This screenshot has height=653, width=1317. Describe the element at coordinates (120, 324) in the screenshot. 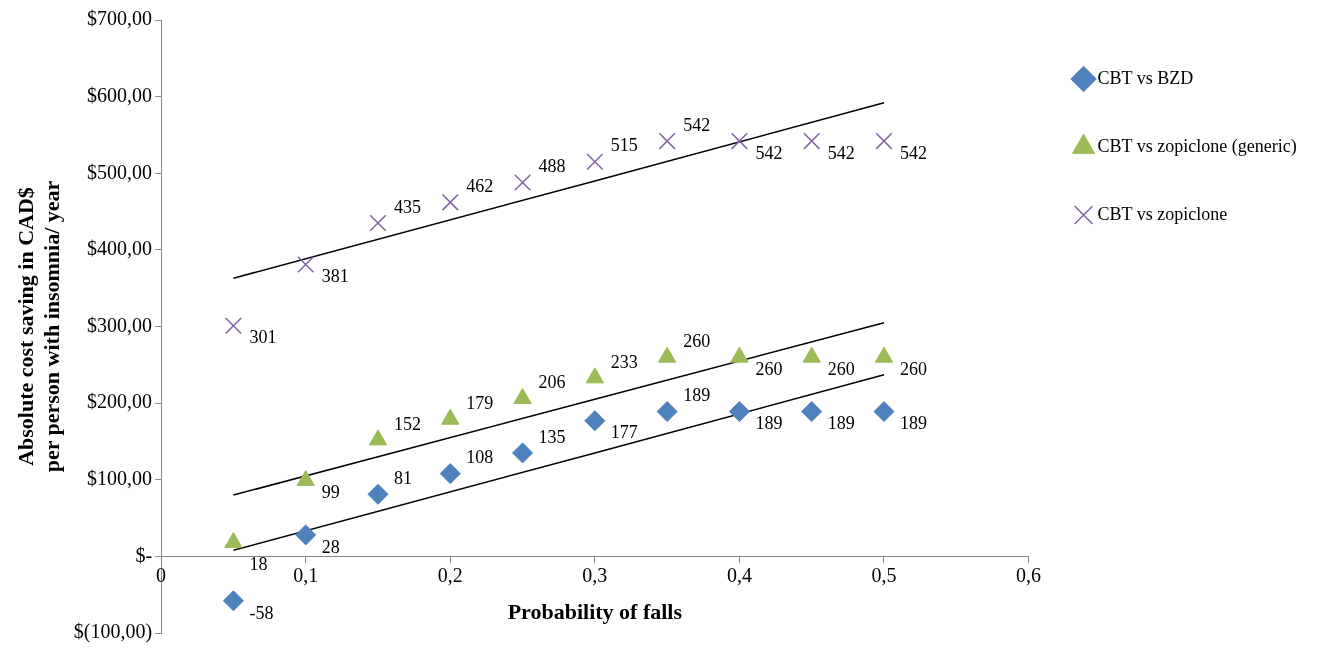

I see `y-tick-label: $300,00` at that location.